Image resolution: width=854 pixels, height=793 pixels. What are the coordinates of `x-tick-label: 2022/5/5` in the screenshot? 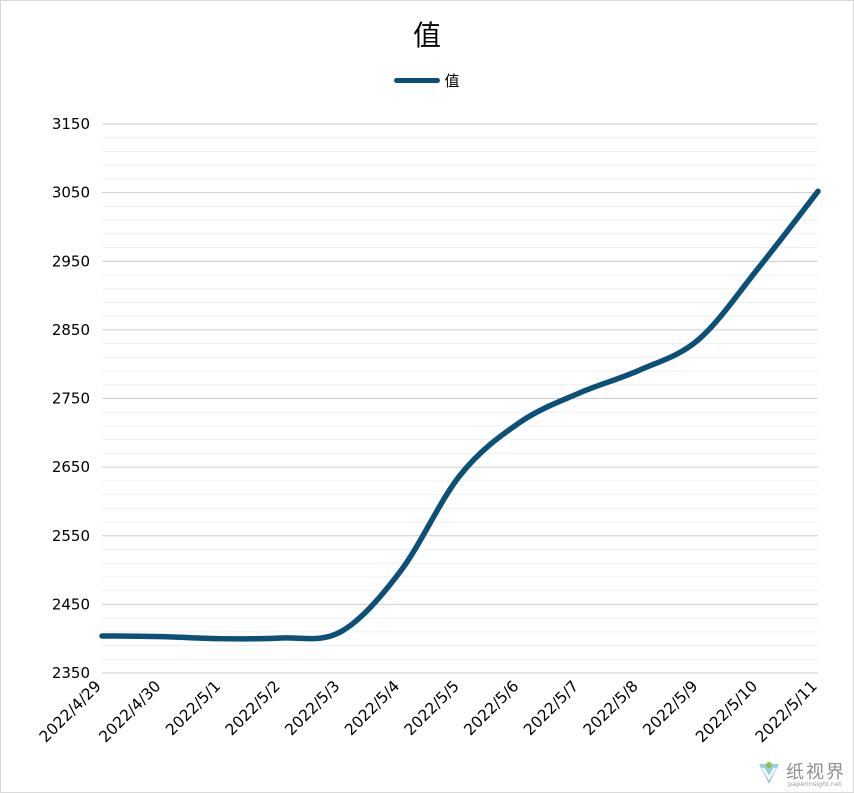 It's located at (432, 708).